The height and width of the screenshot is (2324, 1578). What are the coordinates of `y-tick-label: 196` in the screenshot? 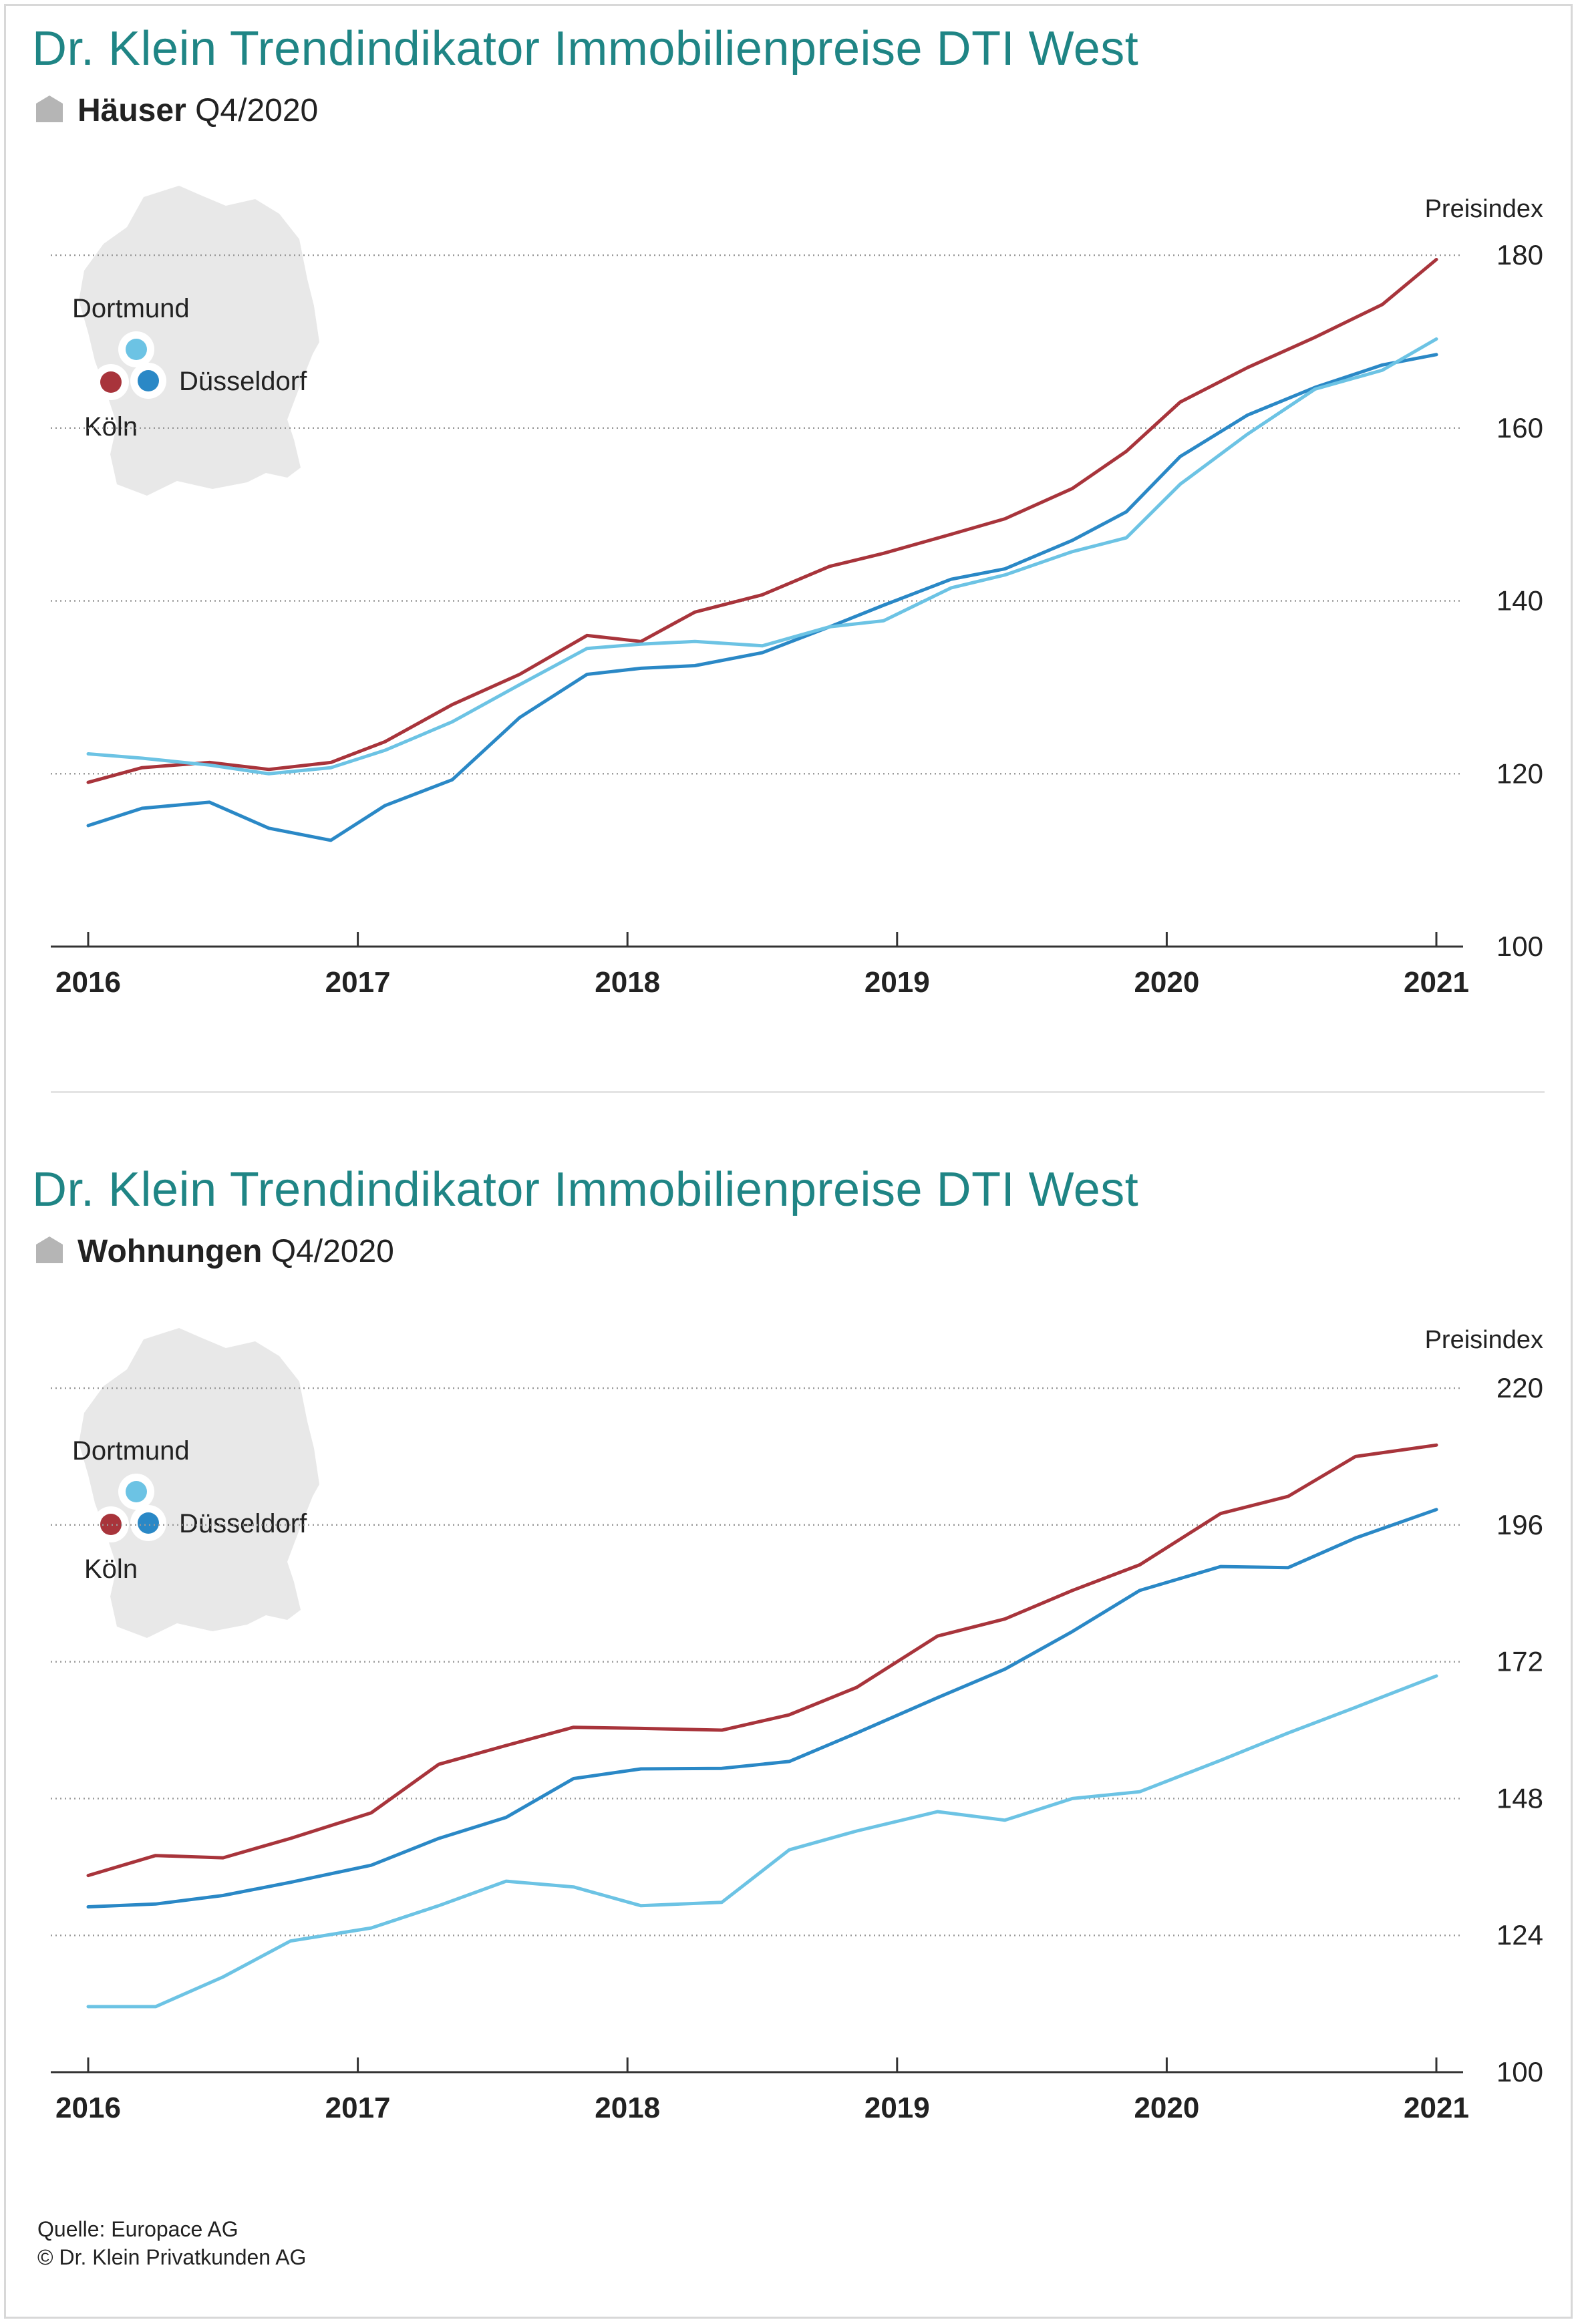 It's located at (1520, 1524).